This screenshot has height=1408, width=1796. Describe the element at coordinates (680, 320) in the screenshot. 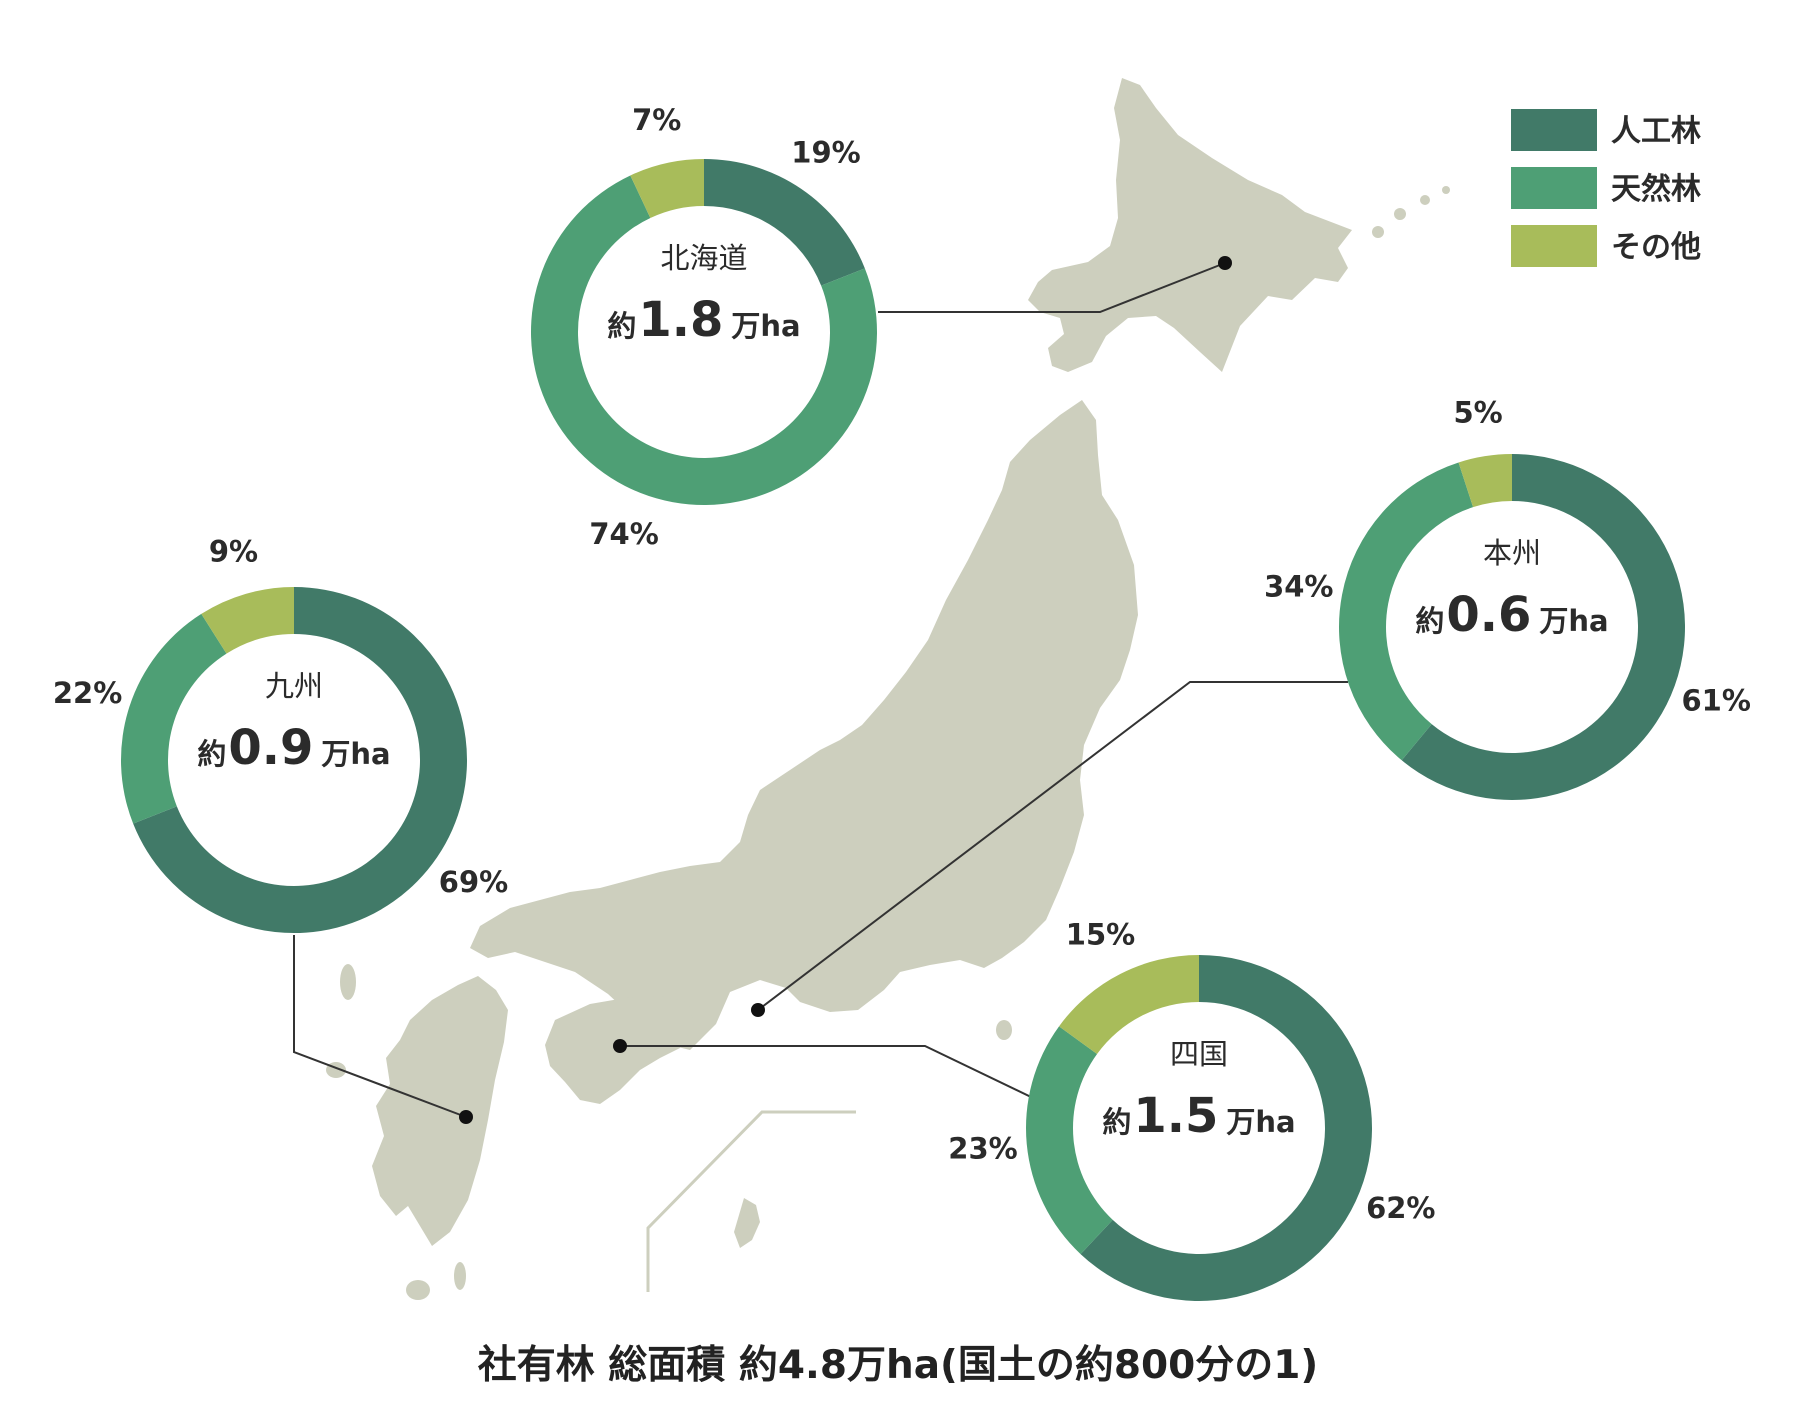

I see `region-total-value: 1.8` at that location.